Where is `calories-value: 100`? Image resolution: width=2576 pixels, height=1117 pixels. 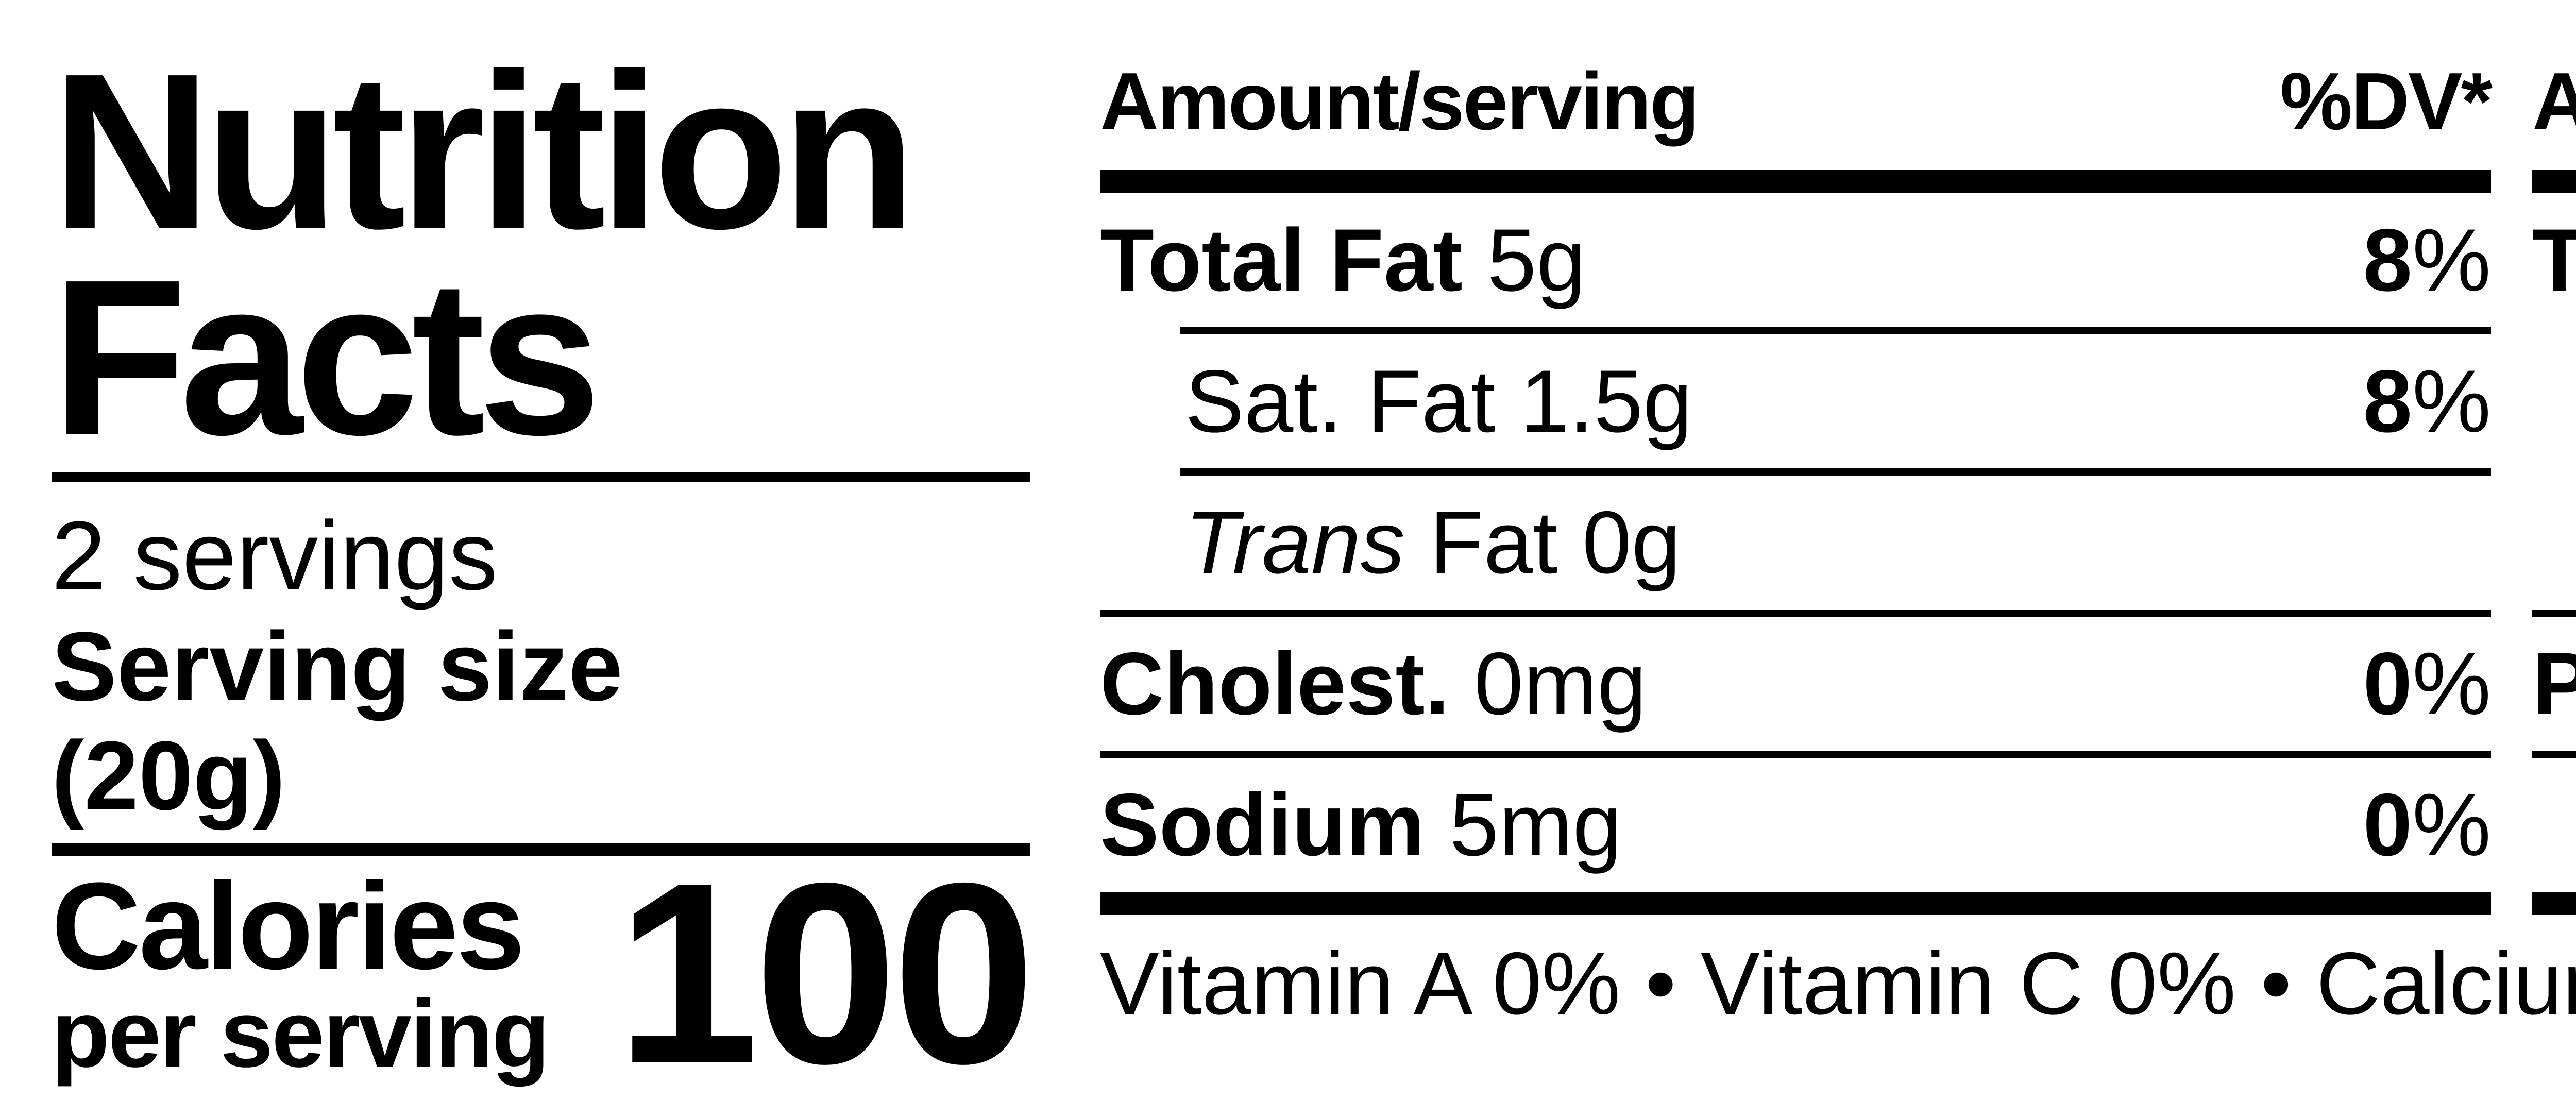 calories-value: 100 is located at coordinates (826, 972).